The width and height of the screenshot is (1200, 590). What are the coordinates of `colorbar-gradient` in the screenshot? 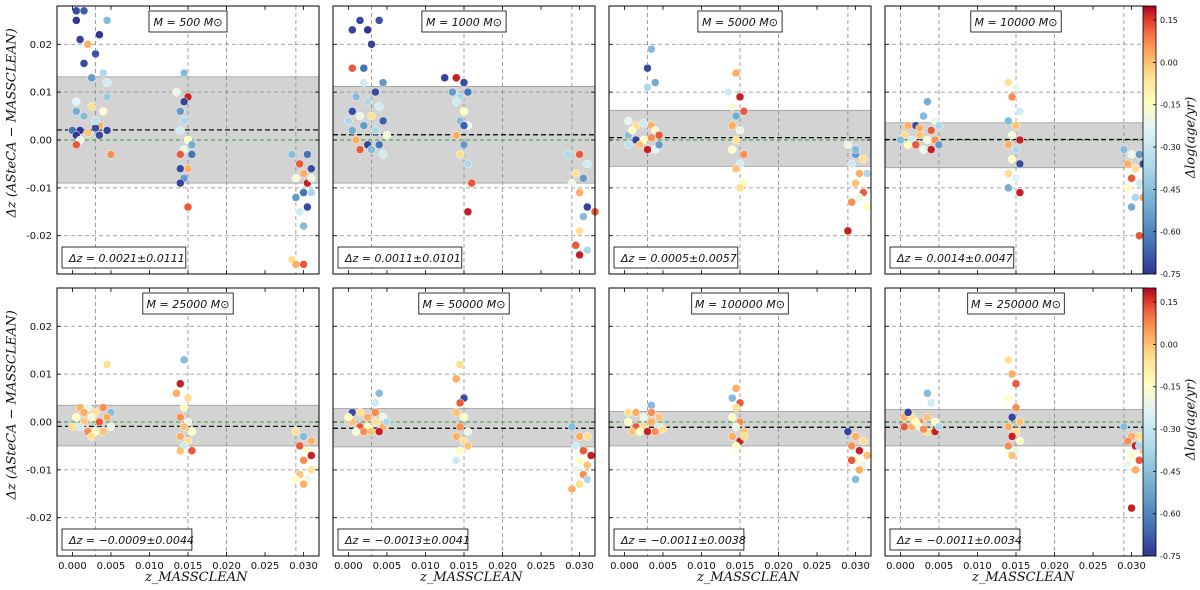 It's located at (1149, 422).